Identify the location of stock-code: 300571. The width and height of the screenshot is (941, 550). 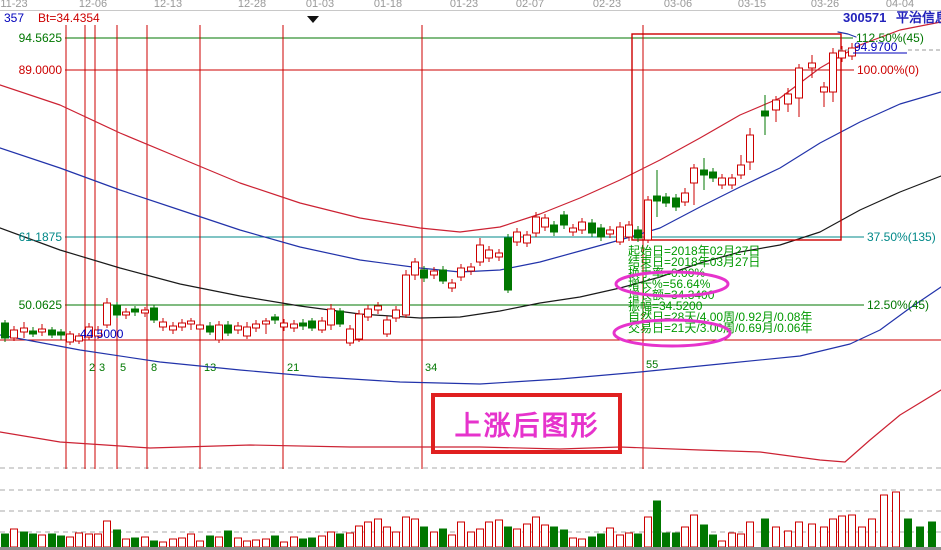
(864, 17).